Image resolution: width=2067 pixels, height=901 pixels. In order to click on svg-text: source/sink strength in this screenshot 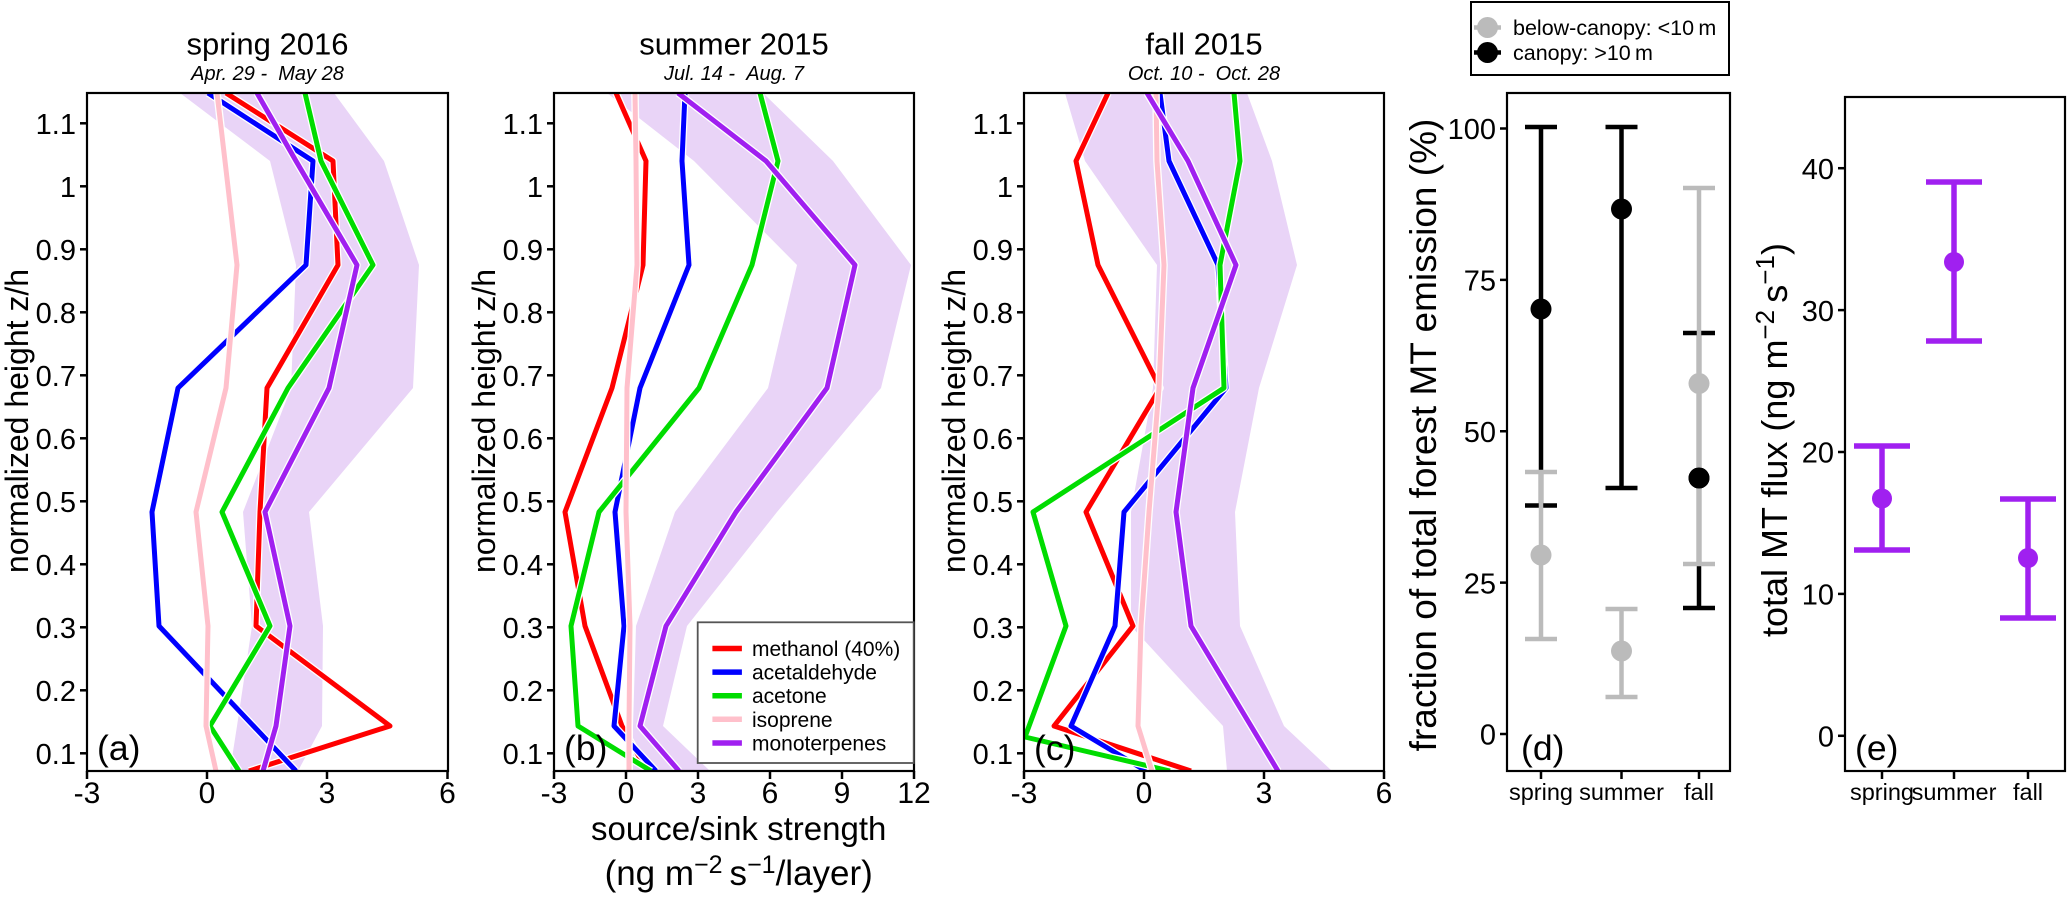, I will do `click(738, 828)`.